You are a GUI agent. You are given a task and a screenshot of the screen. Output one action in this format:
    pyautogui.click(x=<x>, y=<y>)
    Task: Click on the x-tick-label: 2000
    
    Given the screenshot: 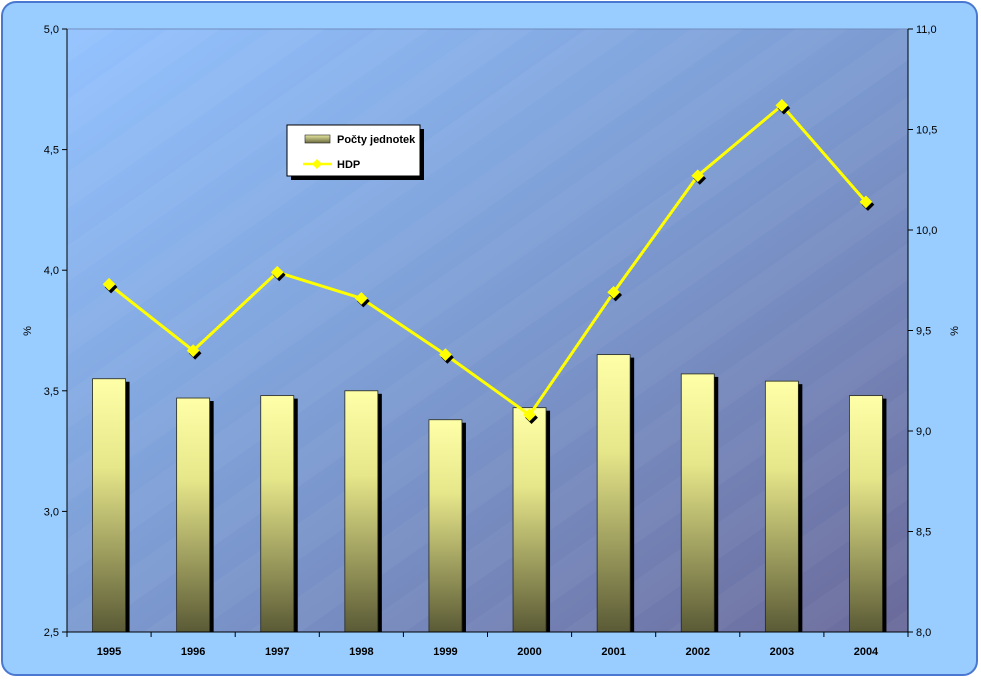 What is the action you would take?
    pyautogui.click(x=529, y=652)
    